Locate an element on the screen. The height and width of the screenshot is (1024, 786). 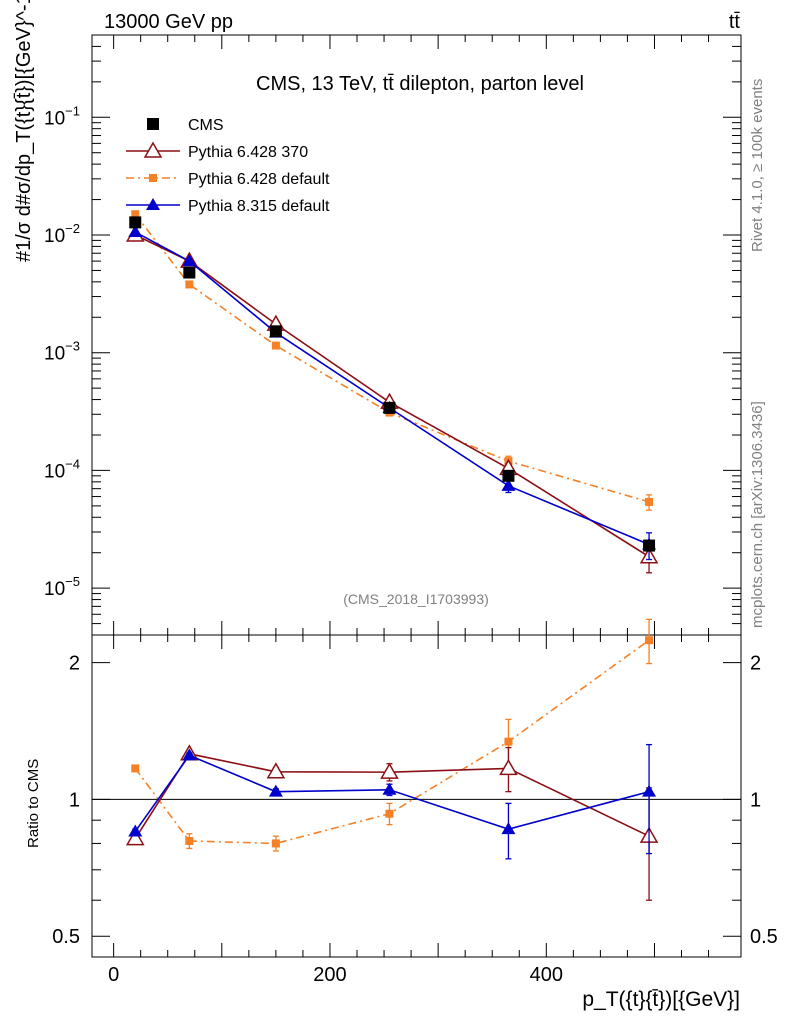
main-title: CMS, 13 TeV, tt̄ dilepton, parton level is located at coordinates (420, 84).